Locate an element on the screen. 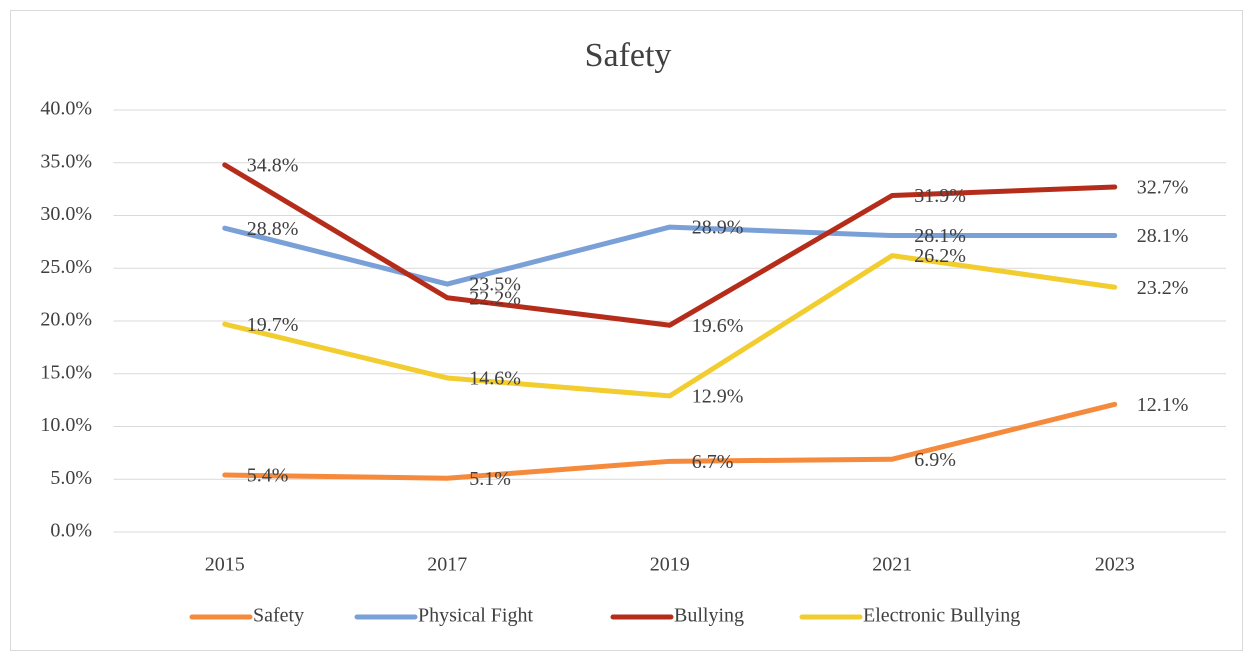 The width and height of the screenshot is (1253, 652). x-tick-label: 2017 is located at coordinates (447, 565).